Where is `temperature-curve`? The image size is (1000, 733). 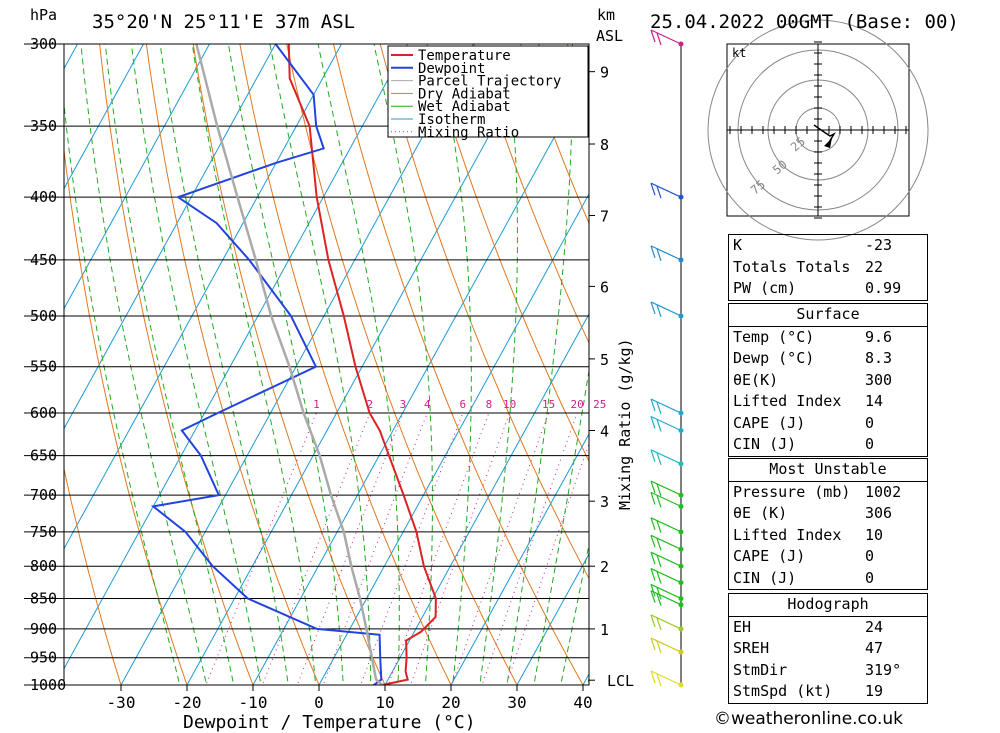 temperature-curve is located at coordinates (362, 364).